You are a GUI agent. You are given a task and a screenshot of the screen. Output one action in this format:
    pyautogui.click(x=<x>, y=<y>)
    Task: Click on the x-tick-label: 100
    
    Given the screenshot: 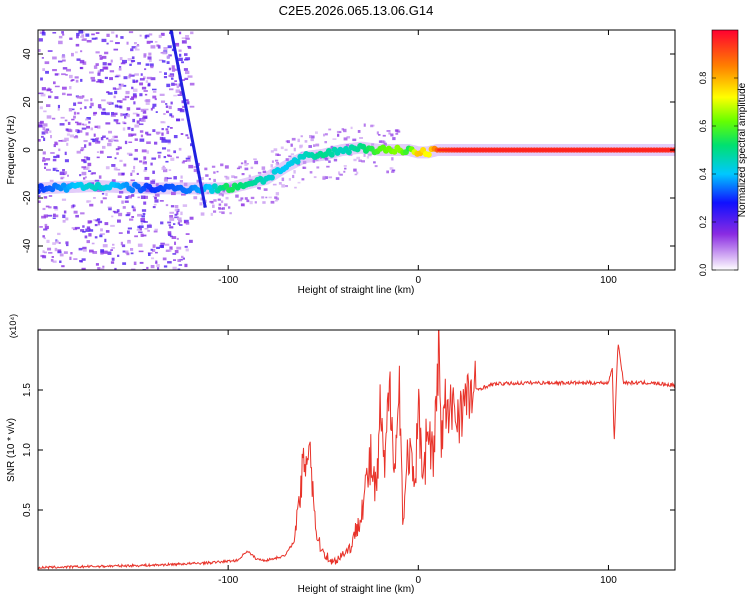 What is the action you would take?
    pyautogui.click(x=608, y=580)
    